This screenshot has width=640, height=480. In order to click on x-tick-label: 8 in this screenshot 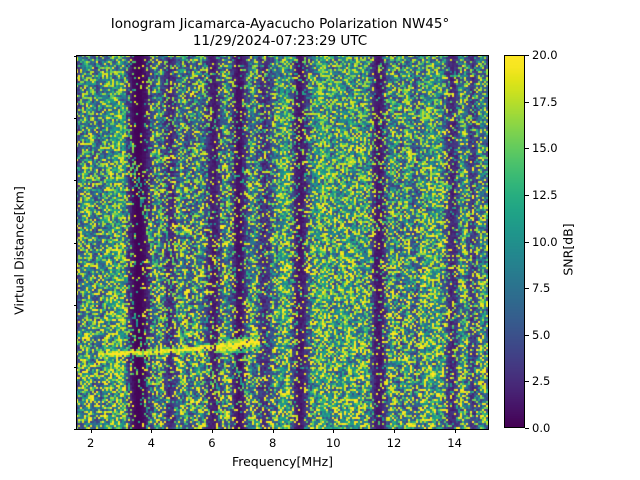, I will do `click(272, 443)`.